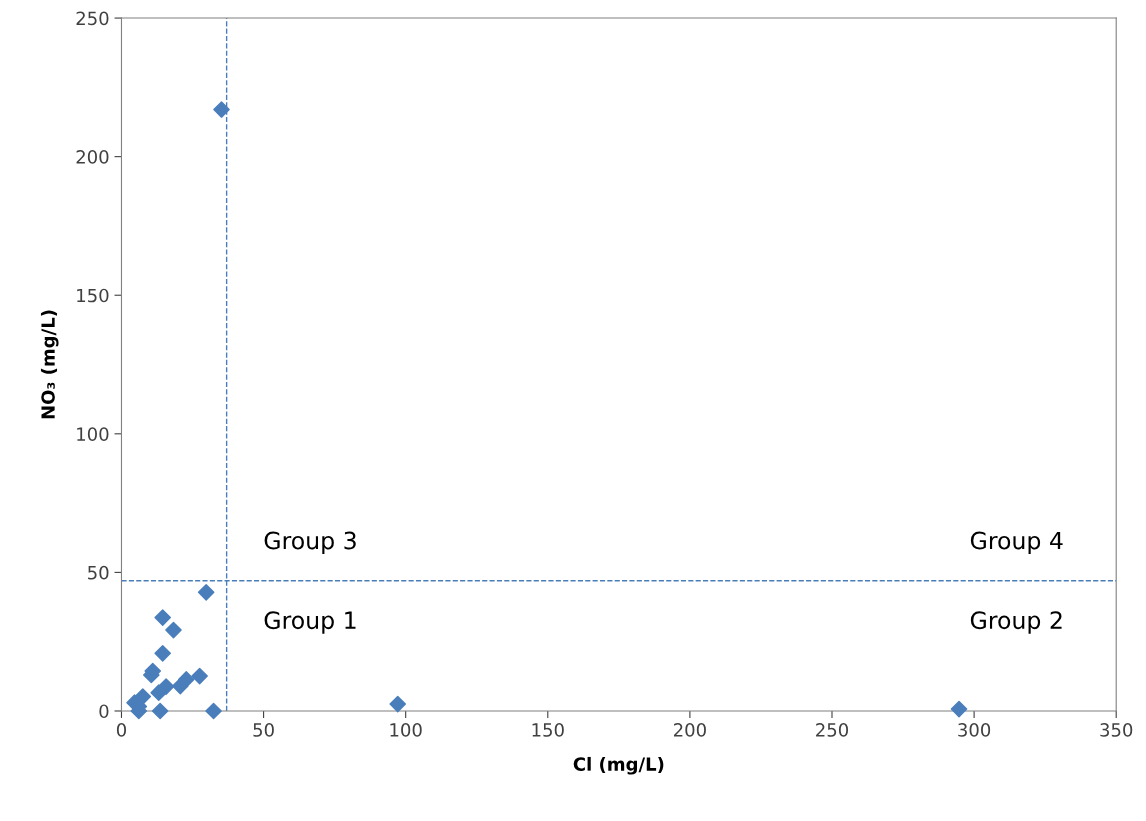 The width and height of the screenshot is (1146, 821). I want to click on y-tick-label: 200, so click(92, 157).